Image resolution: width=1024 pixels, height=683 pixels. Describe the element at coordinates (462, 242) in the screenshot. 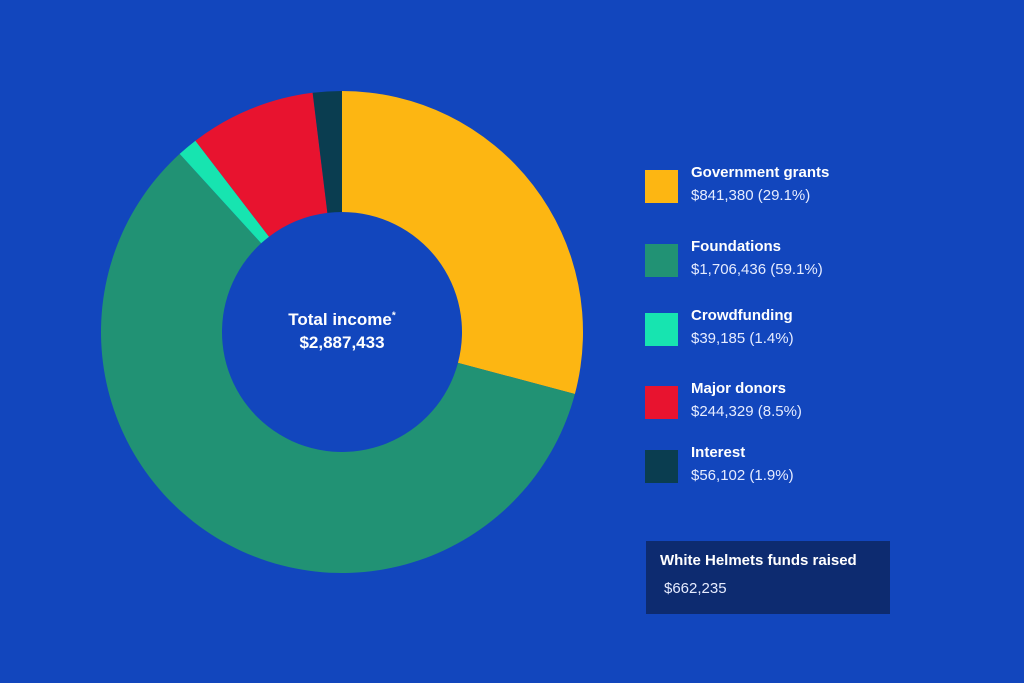

I see `slice-government-grants` at that location.